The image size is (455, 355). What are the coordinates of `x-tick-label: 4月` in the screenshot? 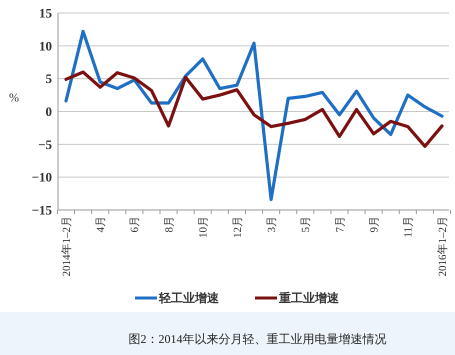 It's located at (101, 224).